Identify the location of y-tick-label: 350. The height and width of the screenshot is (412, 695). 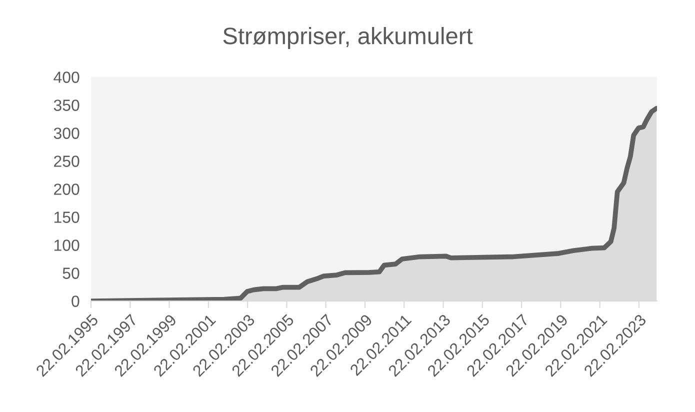
(67, 105).